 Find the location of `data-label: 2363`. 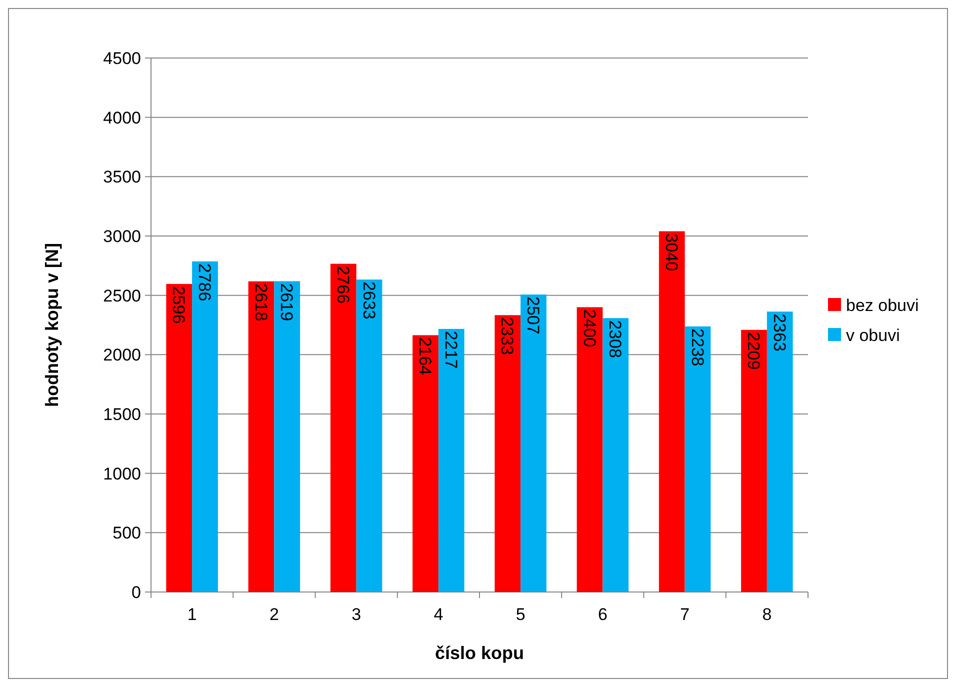

data-label: 2363 is located at coordinates (779, 333).